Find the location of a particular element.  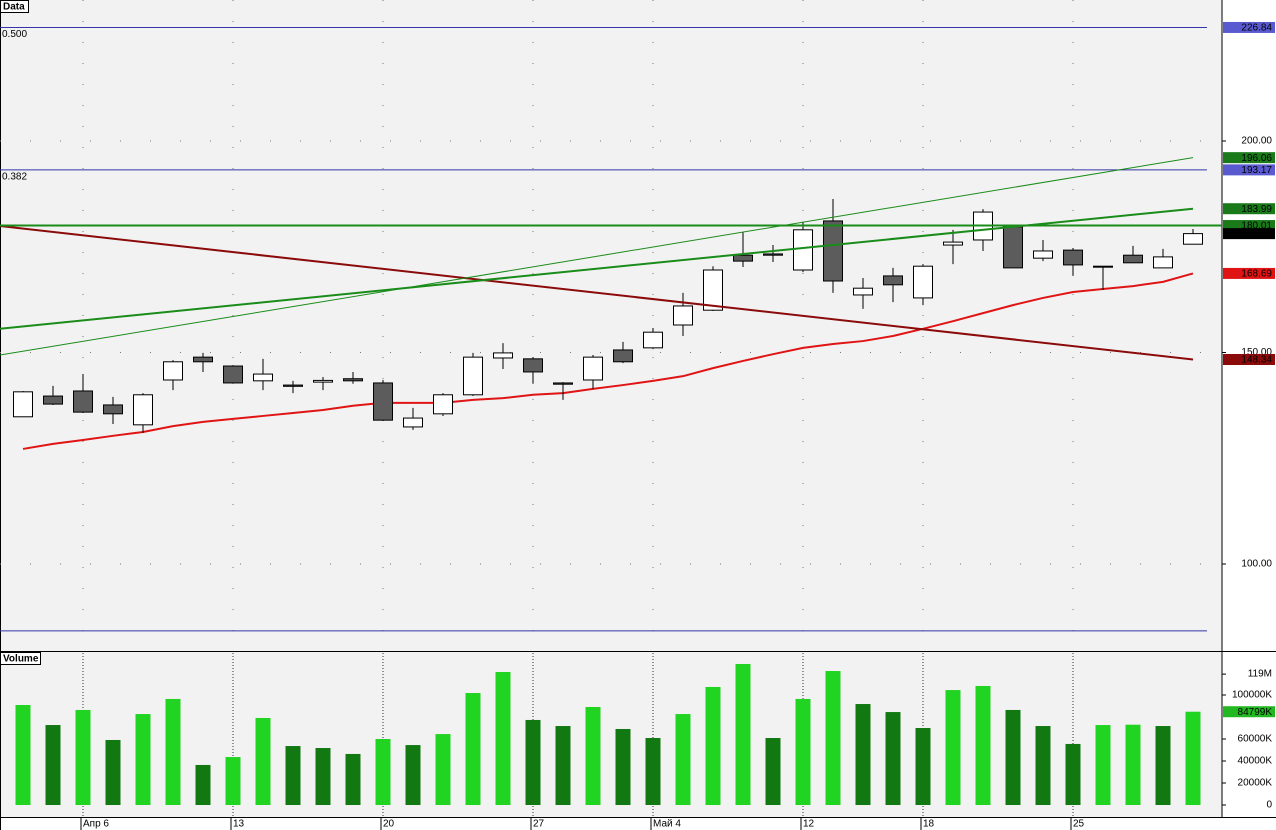

value-box-label: 196.06 is located at coordinates (1256, 158).